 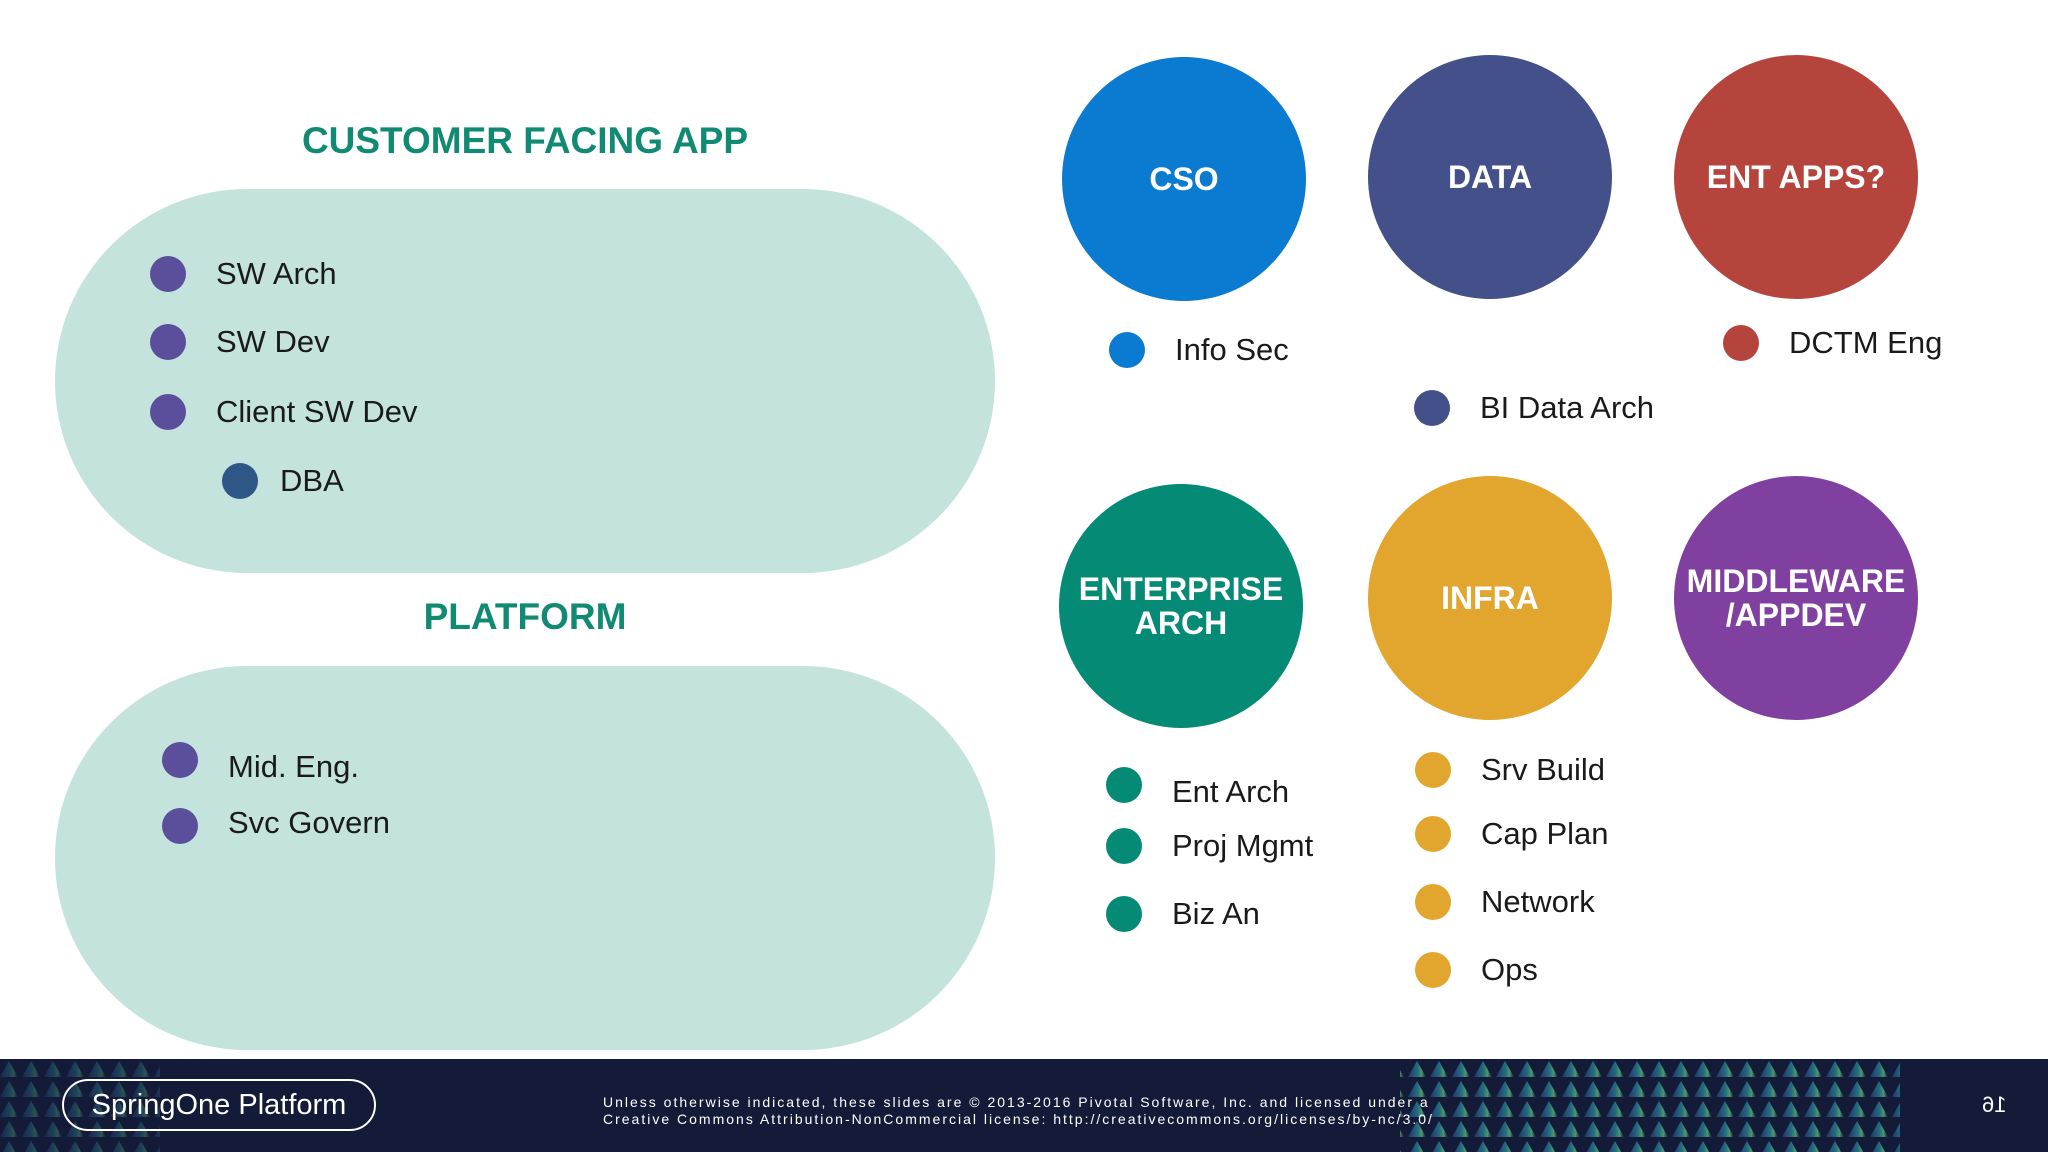 I want to click on list-item: Client SW Dev, so click(x=284, y=412).